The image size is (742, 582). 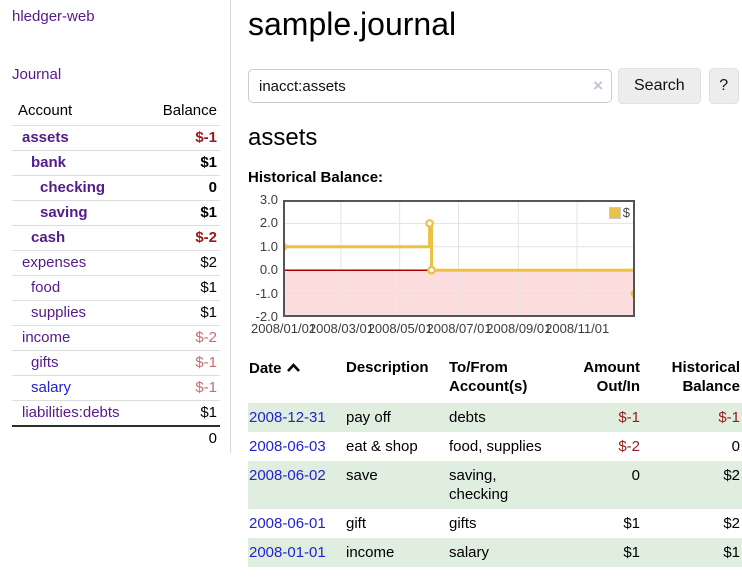 I want to click on account-row: income $-2, so click(x=116, y=338).